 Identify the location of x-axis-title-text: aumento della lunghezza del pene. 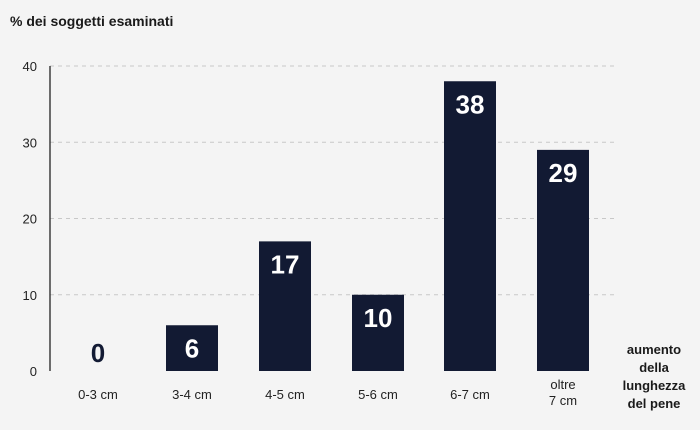
(655, 376).